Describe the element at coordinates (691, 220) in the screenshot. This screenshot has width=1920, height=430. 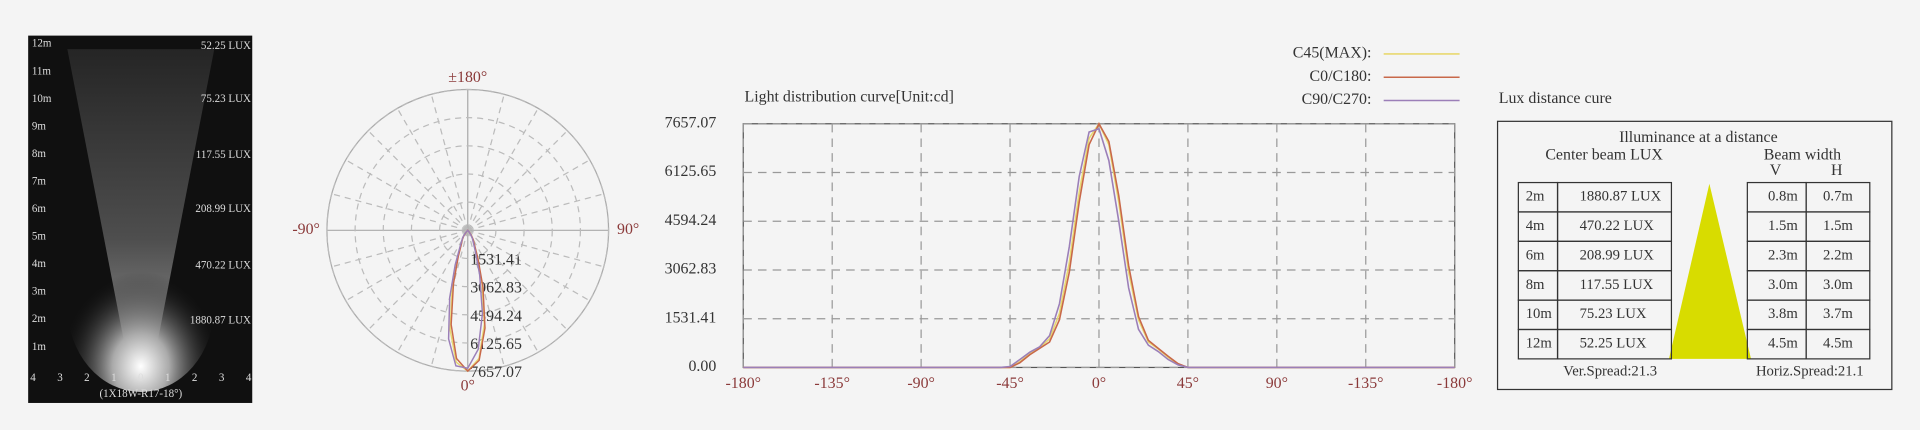
I see `y-tick-label: 4594.24` at that location.